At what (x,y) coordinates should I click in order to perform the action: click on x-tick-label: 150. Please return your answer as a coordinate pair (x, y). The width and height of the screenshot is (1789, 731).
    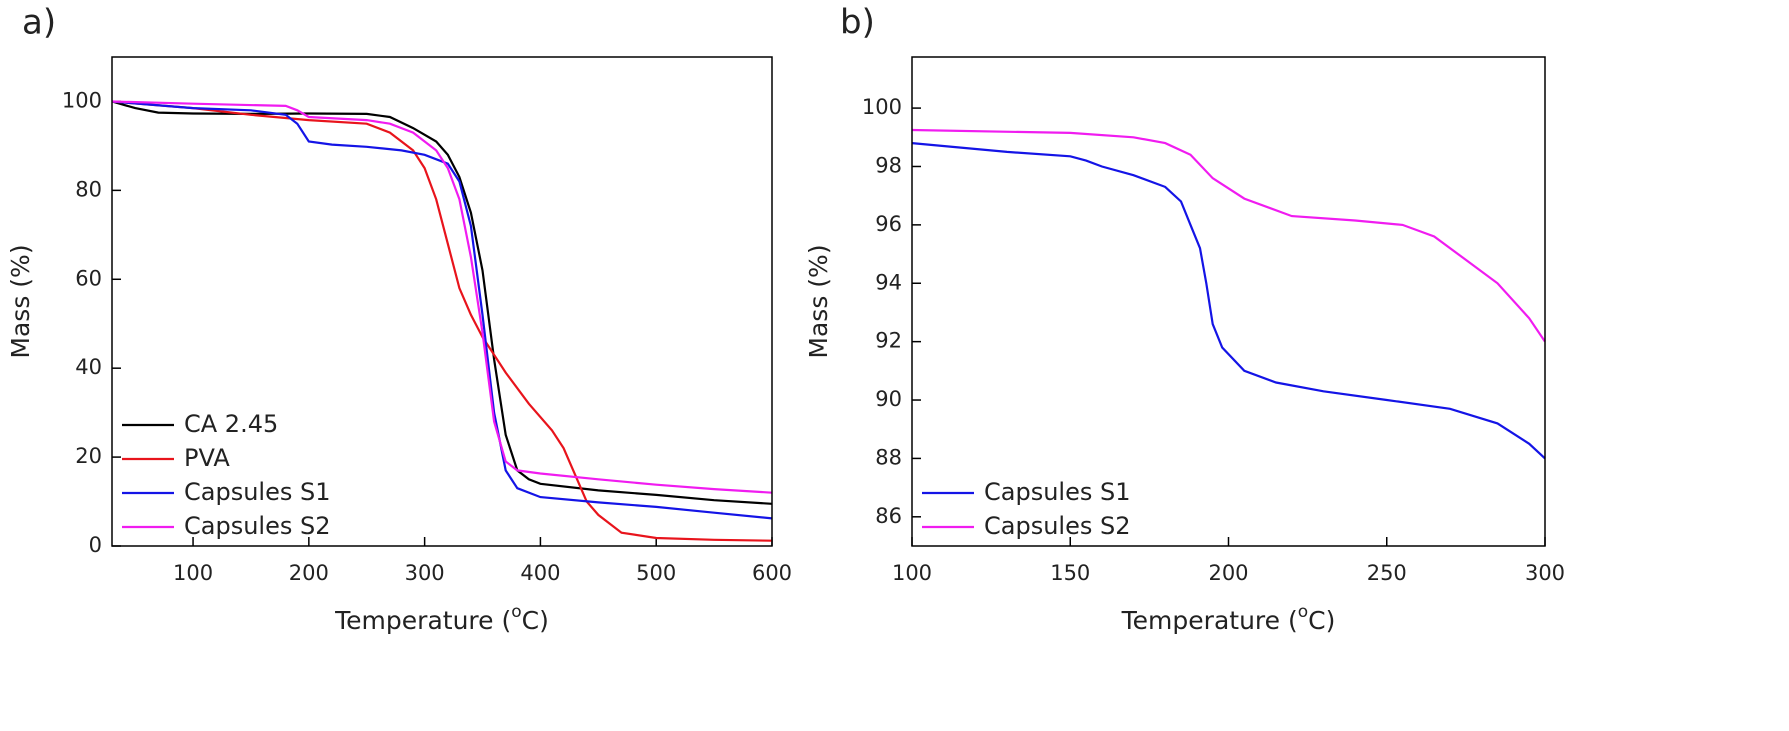
    Looking at the image, I should click on (1070, 573).